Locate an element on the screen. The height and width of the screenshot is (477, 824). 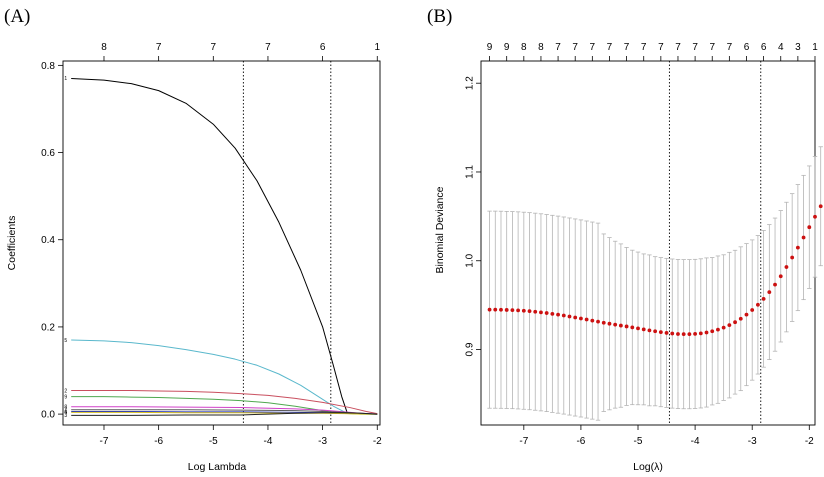
x-tick-label-a: -3 is located at coordinates (322, 441).